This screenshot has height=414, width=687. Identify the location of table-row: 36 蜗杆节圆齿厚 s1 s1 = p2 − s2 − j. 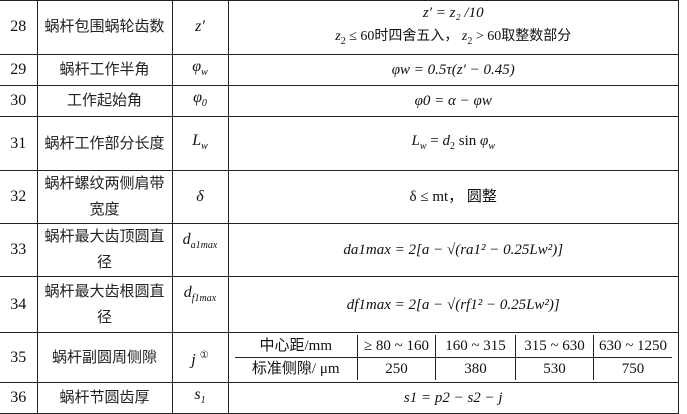
(339, 398).